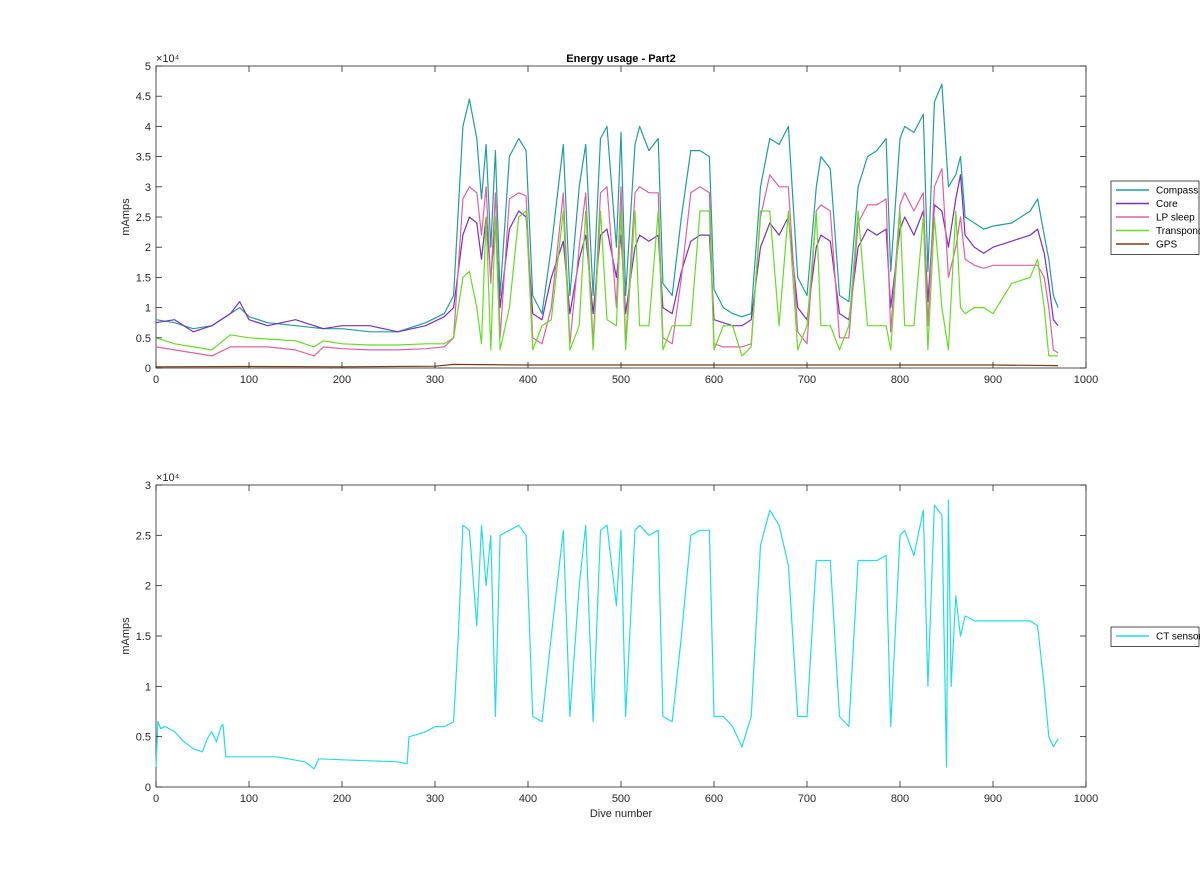 The image size is (1200, 885). Describe the element at coordinates (607, 365) in the screenshot. I see `series-line-gps` at that location.